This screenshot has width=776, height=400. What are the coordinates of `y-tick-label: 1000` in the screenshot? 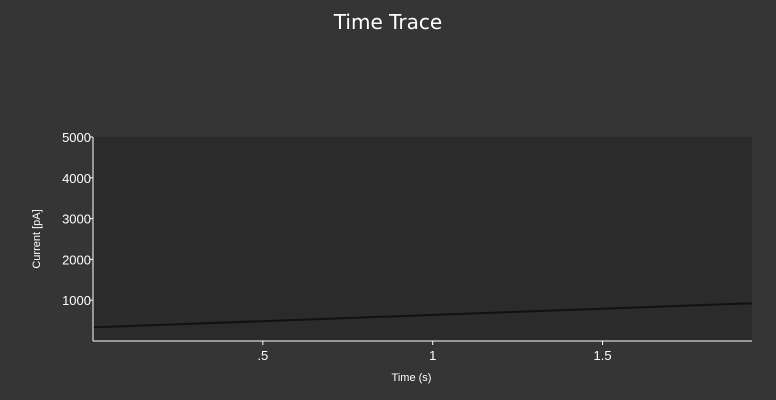 It's located at (76, 300).